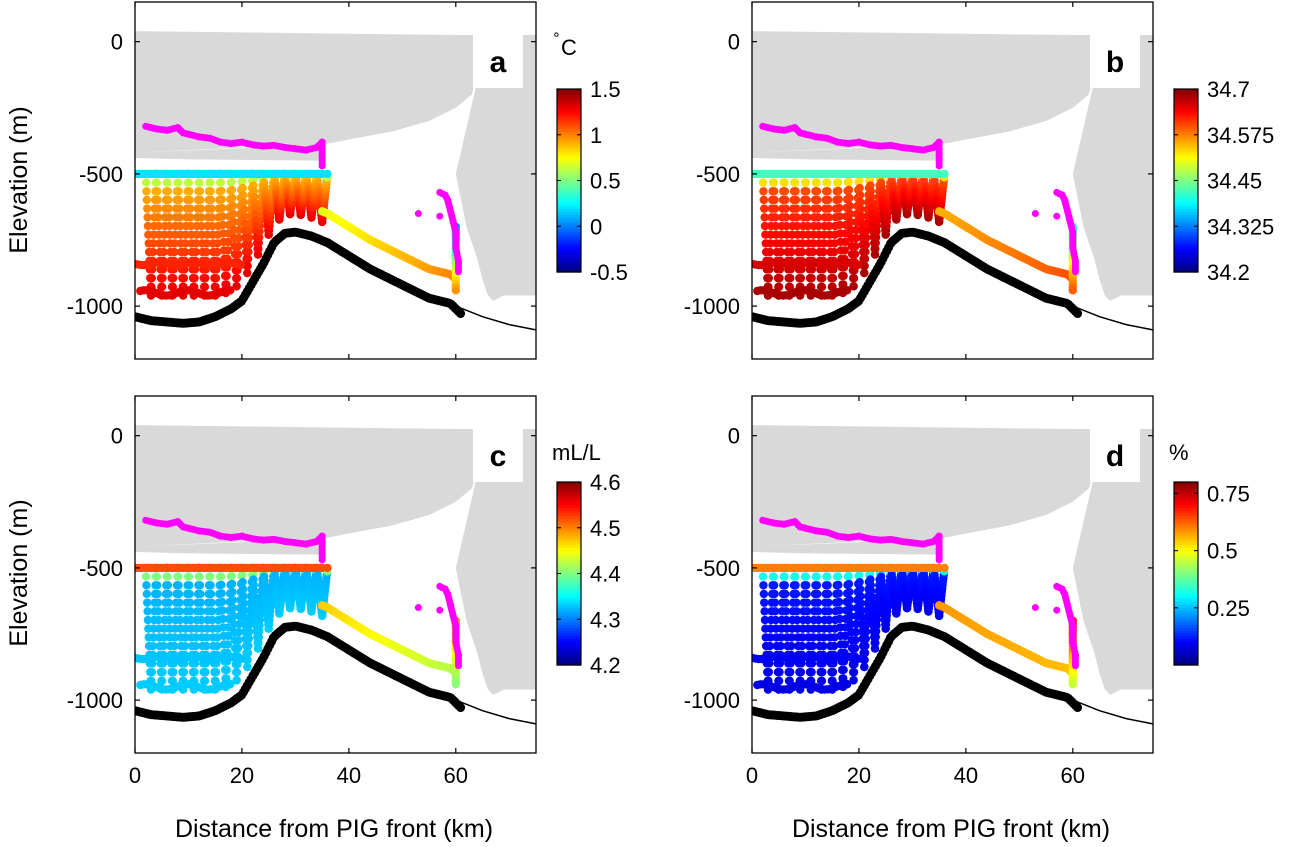  Describe the element at coordinates (596, 135) in the screenshot. I see `colorbar-tick-label: 1` at that location.